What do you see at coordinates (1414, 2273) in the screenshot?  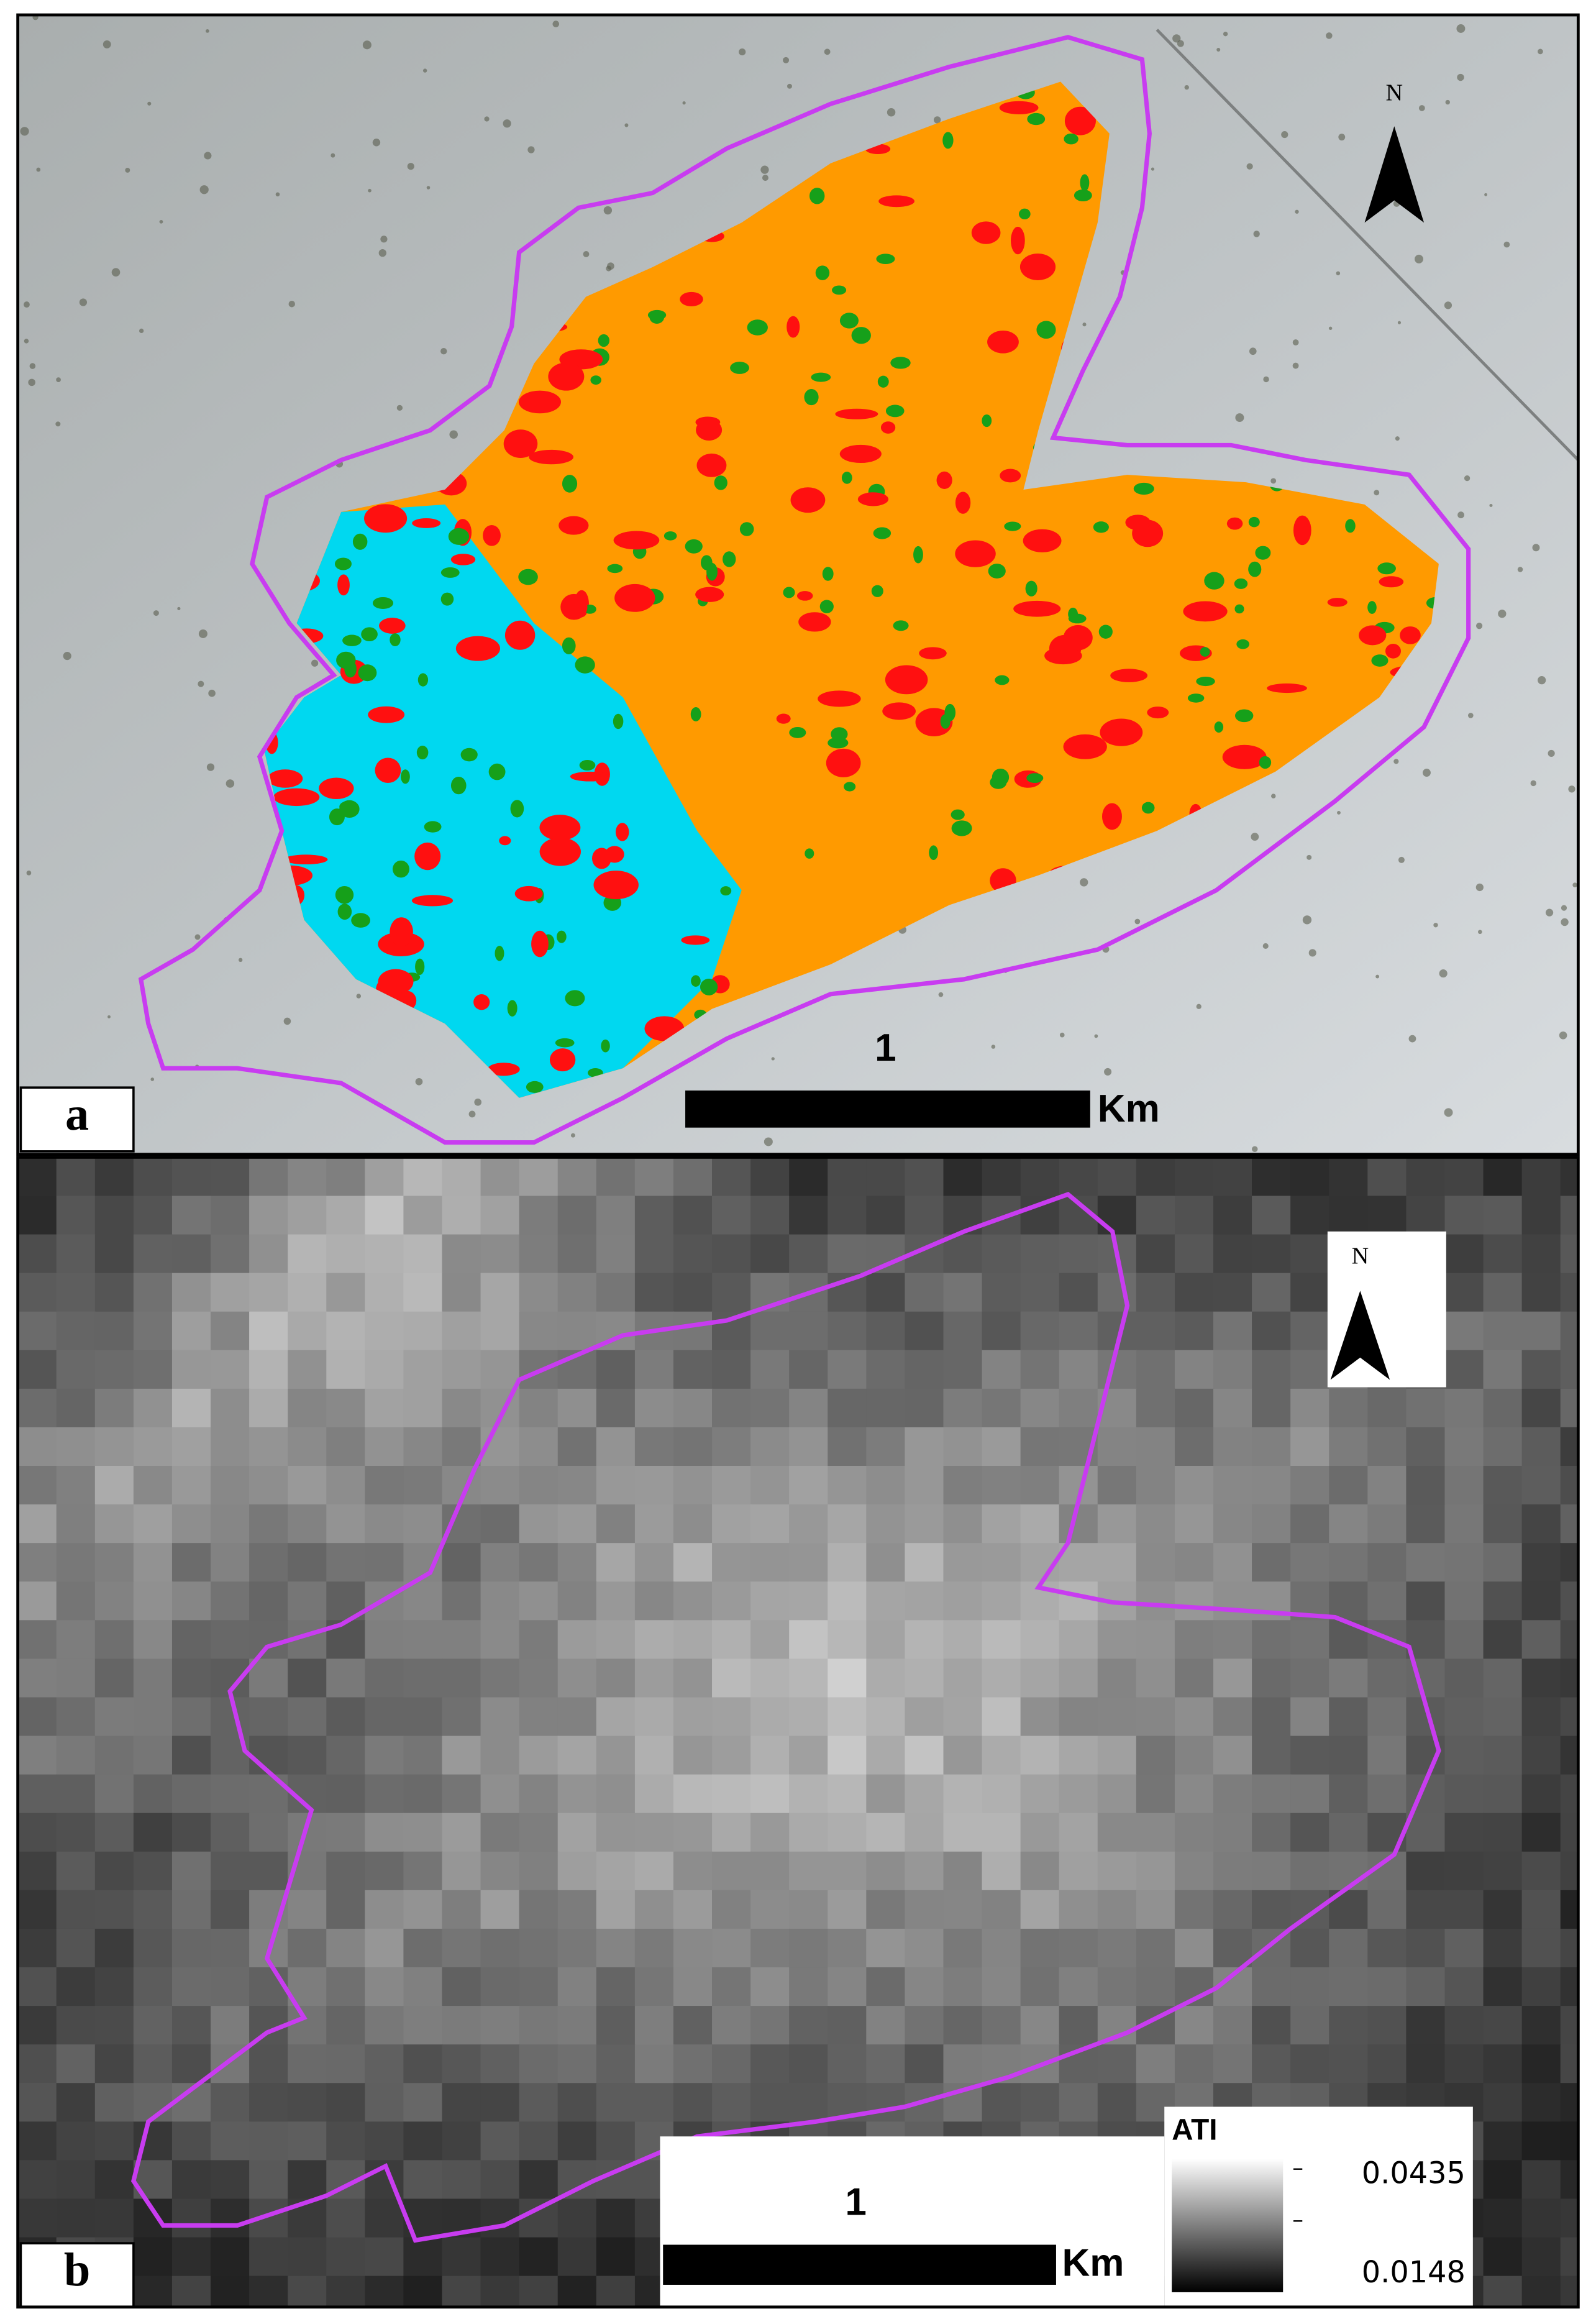 I see `legend-min: 0.0148` at bounding box center [1414, 2273].